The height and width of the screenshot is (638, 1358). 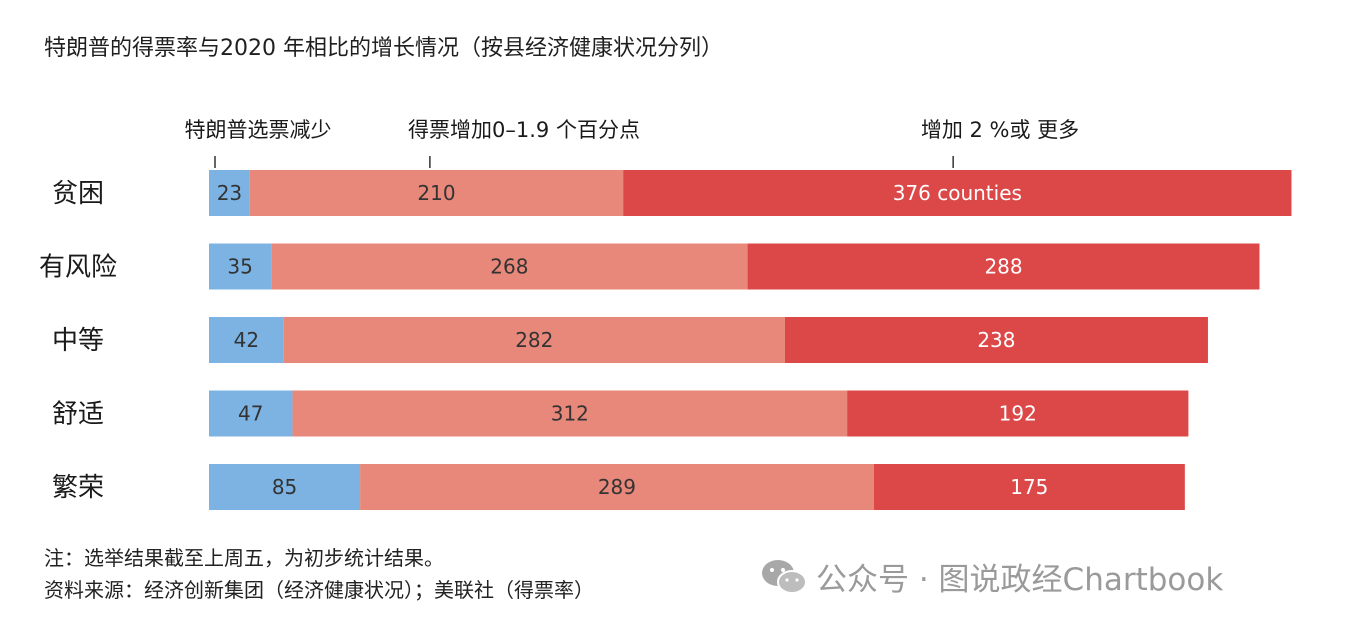 I want to click on chart-title: 特朗普的得票率与2020 年相比的增长情况（按县经济健康状况分列）, so click(x=383, y=48).